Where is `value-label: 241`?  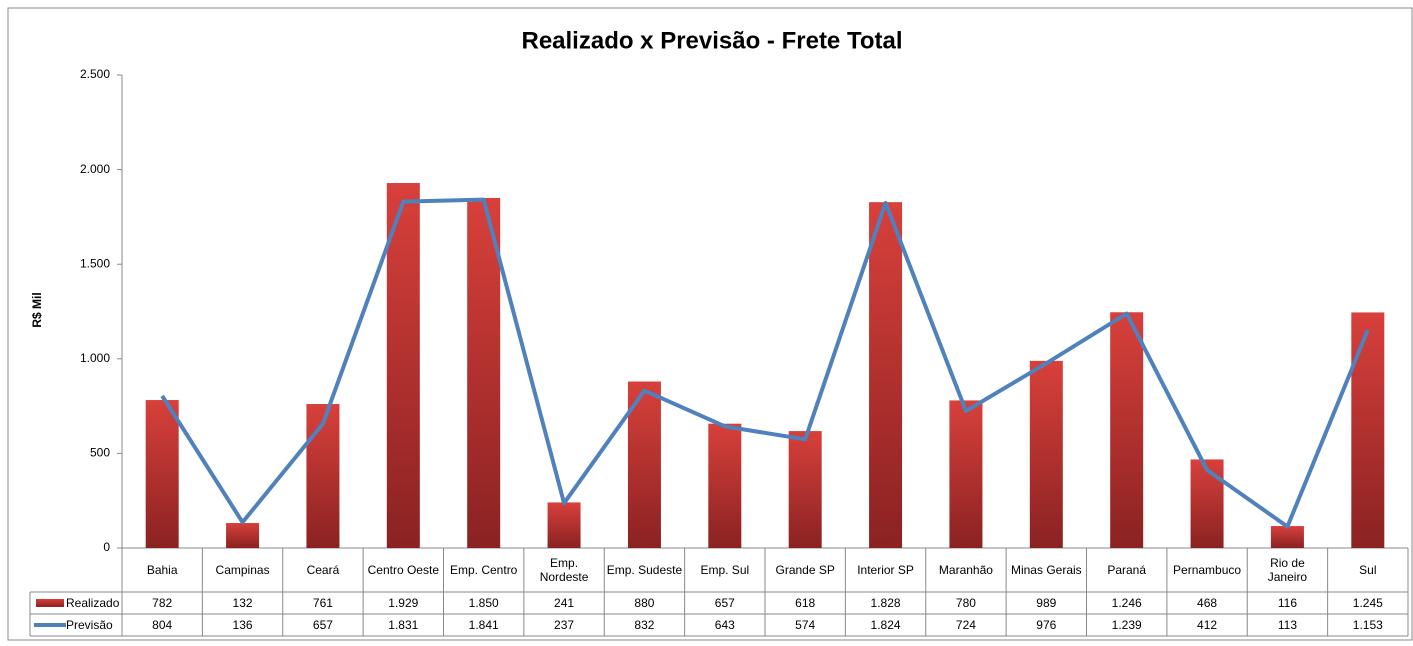 value-label: 241 is located at coordinates (564, 603).